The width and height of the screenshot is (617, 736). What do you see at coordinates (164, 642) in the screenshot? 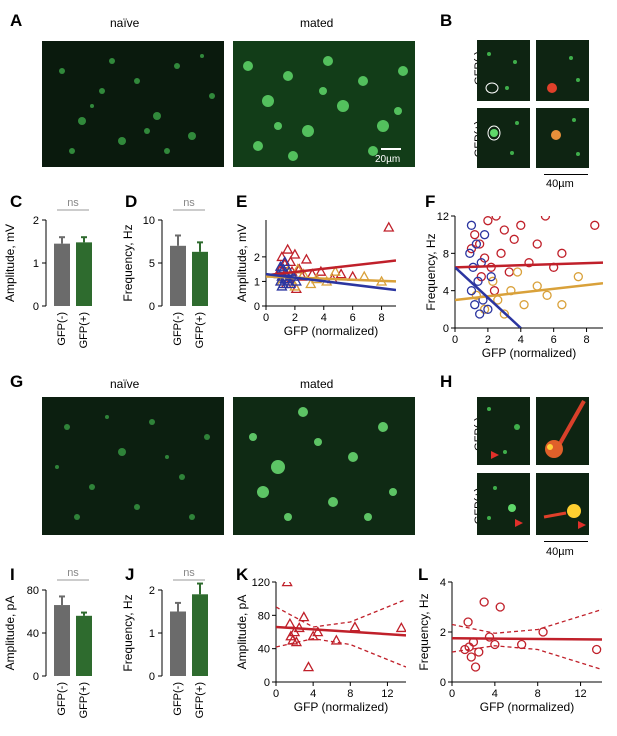
I see `chart-j: 0 1 2 GFP(-) GFP(+) ns Frequency, Hz` at bounding box center [164, 642].